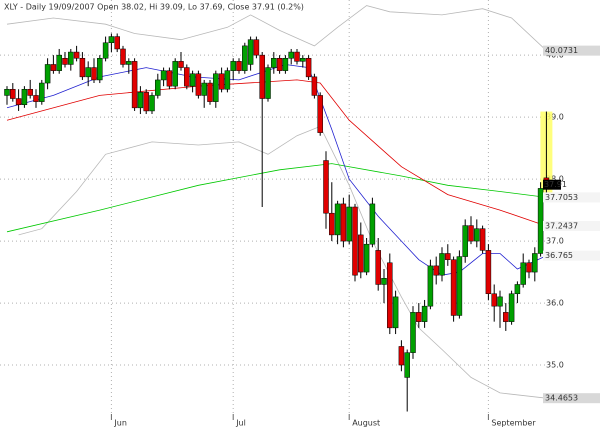 The width and height of the screenshot is (600, 428). Describe the element at coordinates (559, 255) in the screenshot. I see `value-label: 36.765` at that location.